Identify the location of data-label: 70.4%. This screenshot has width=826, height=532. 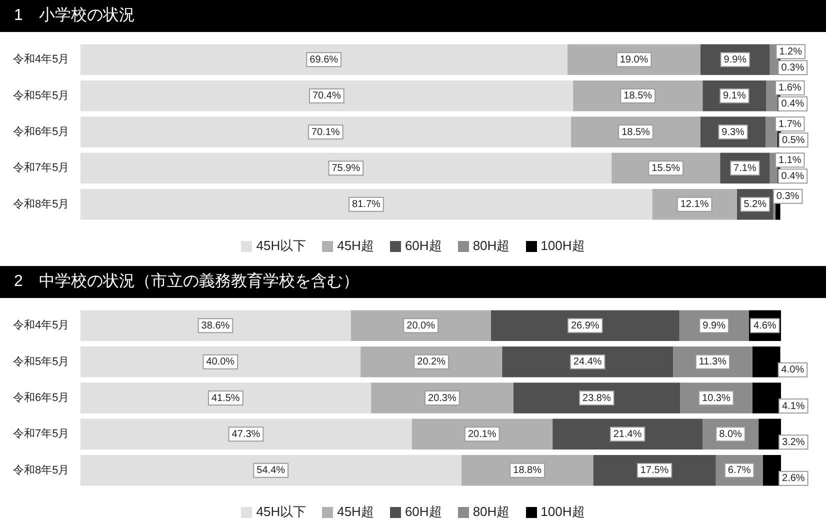
(326, 96).